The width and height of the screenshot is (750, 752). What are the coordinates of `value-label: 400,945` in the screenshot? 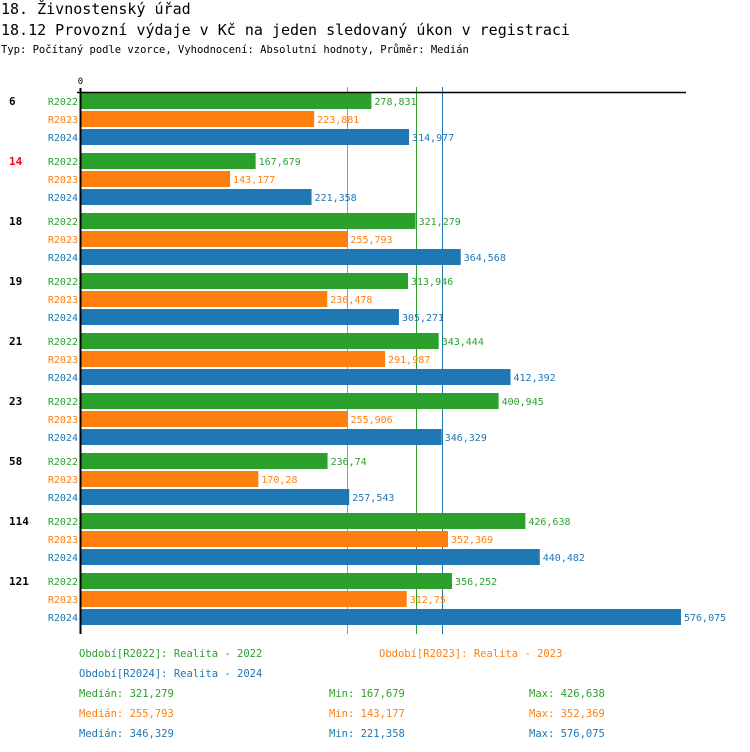 It's located at (523, 402).